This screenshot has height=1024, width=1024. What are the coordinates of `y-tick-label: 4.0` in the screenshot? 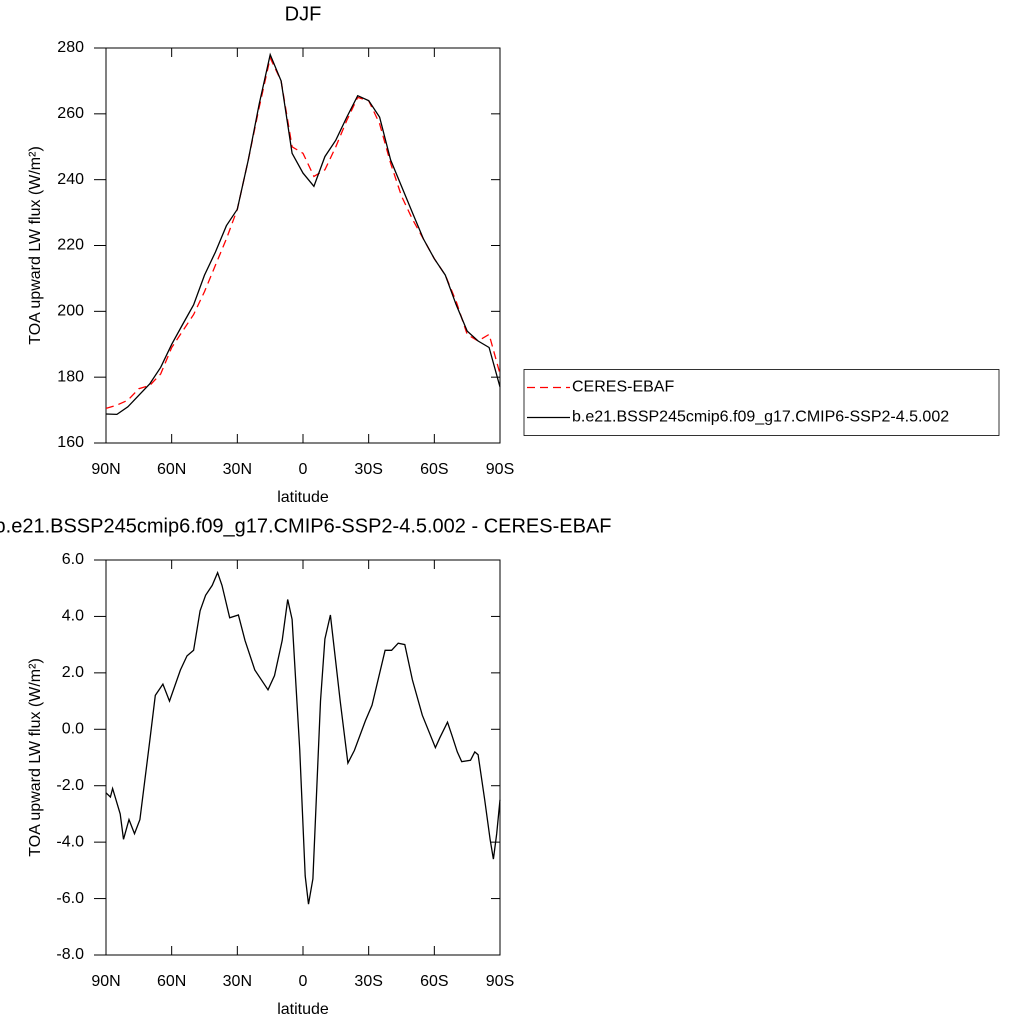 It's located at (73, 616).